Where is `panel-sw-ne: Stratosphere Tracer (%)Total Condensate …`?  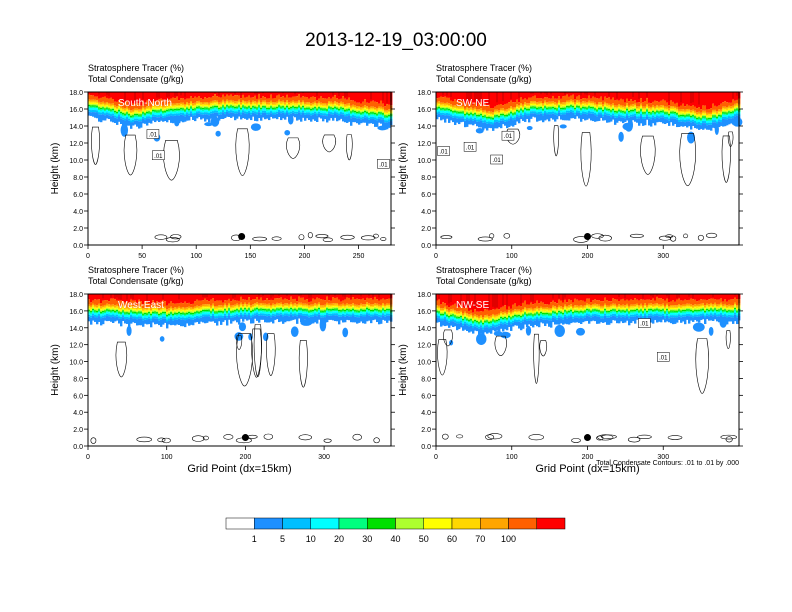
panel-sw-ne: Stratosphere Tracer (%)Total Condensate … is located at coordinates (570, 161).